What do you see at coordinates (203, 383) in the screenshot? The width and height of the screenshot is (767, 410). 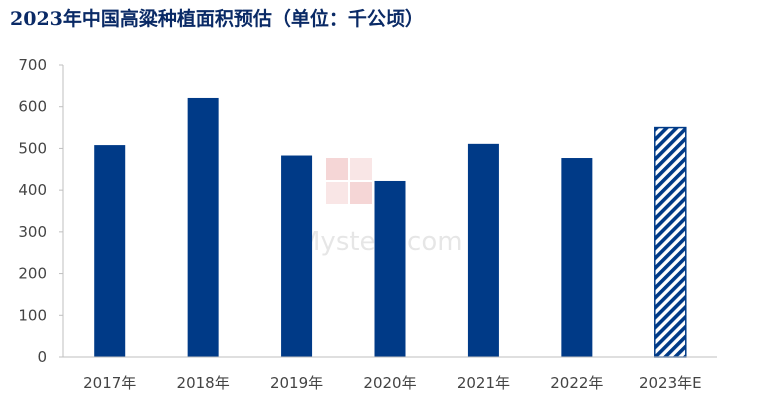 I see `x-tick-label: 2018年` at bounding box center [203, 383].